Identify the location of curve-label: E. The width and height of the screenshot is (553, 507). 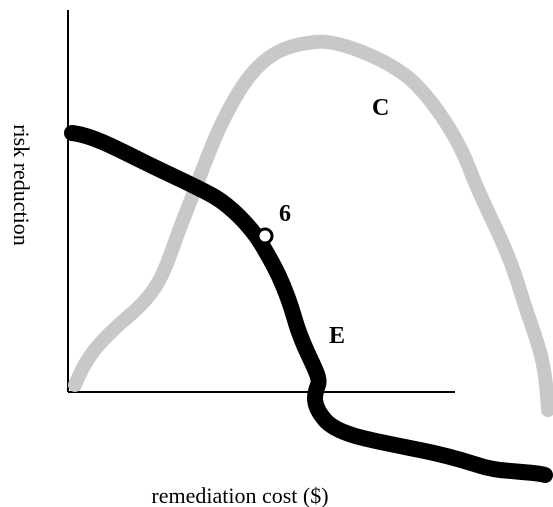
(337, 336).